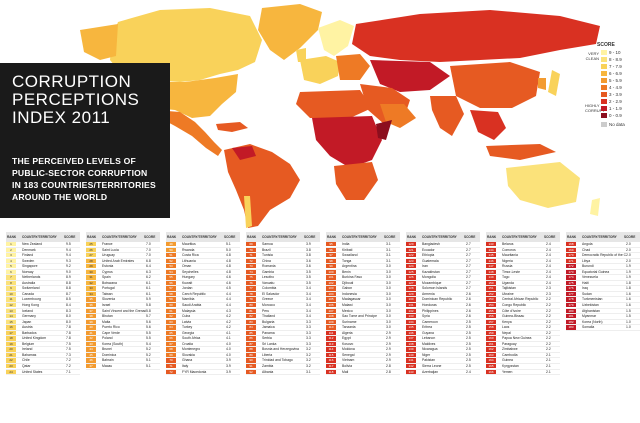 This screenshot has width=640, height=423. I want to click on country-cell: Tajikistan, so click(509, 288).